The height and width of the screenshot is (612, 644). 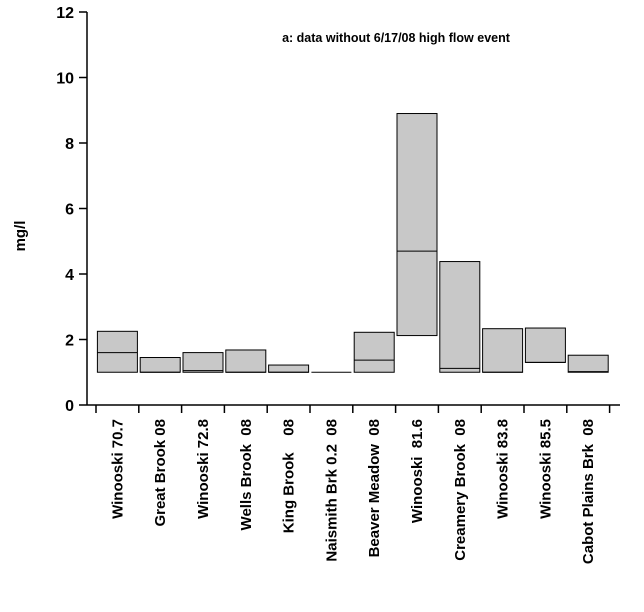 What do you see at coordinates (396, 38) in the screenshot?
I see `chart-annotation: a: data without 6/17/08 high flow event` at bounding box center [396, 38].